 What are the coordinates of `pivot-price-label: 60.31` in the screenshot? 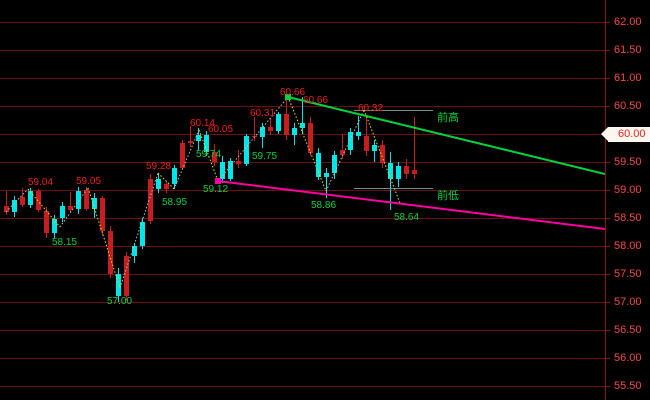 It's located at (263, 113).